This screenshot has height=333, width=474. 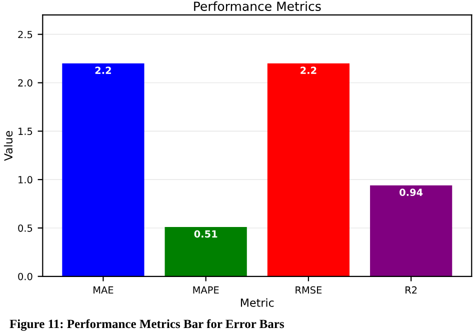 What do you see at coordinates (206, 290) in the screenshot?
I see `x-tick-label: MAPE` at bounding box center [206, 290].